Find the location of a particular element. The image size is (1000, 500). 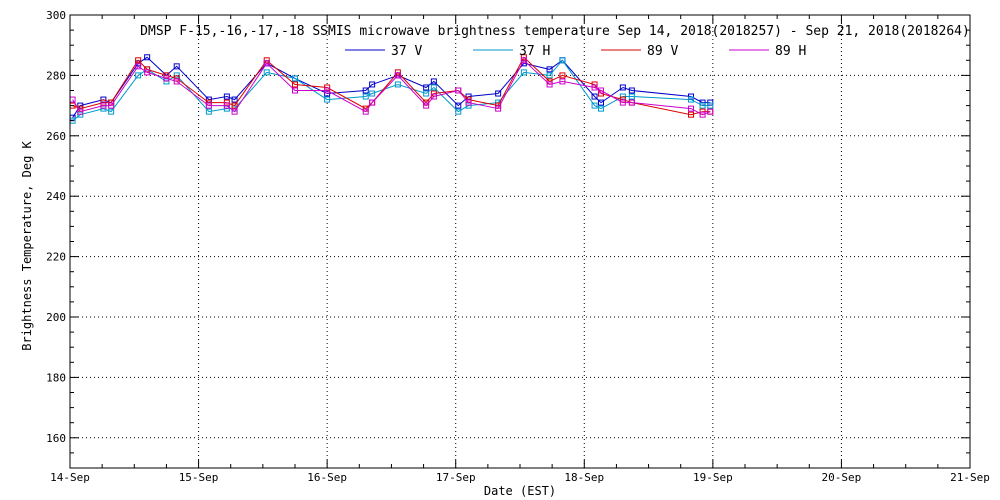

legend-label: 37 V is located at coordinates (406, 51).